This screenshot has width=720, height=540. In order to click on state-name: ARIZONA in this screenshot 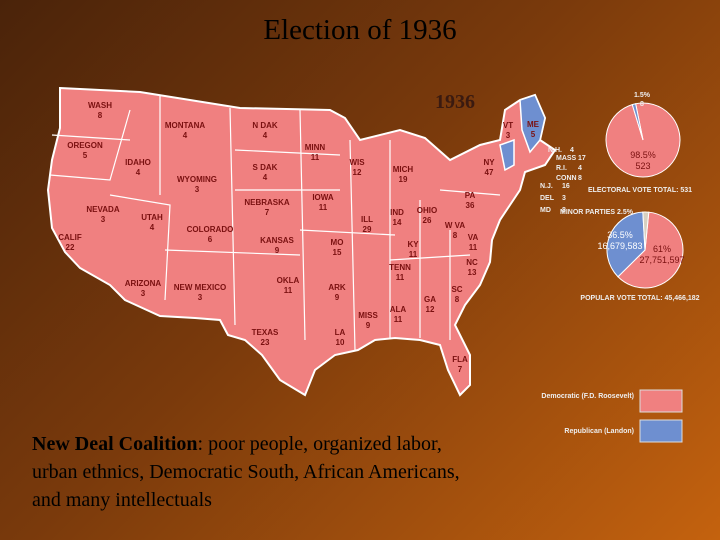, I will do `click(143, 283)`.